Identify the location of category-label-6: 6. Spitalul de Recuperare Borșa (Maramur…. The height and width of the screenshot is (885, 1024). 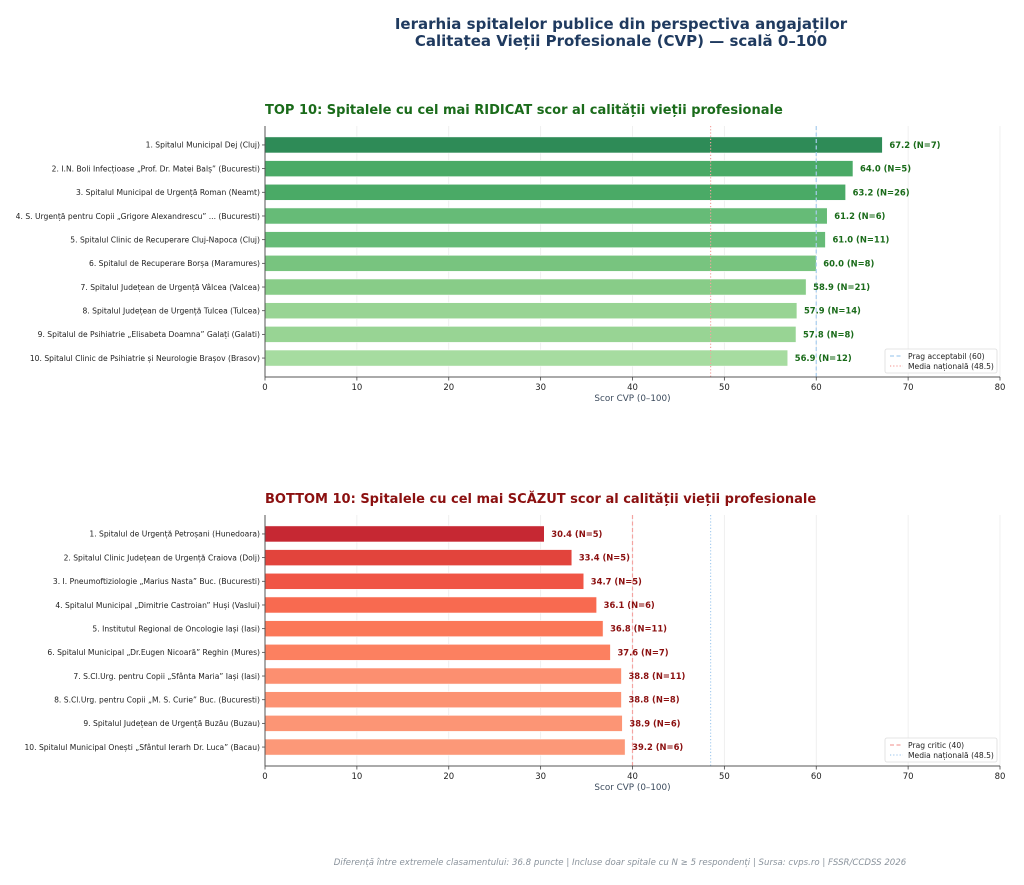
(174, 263).